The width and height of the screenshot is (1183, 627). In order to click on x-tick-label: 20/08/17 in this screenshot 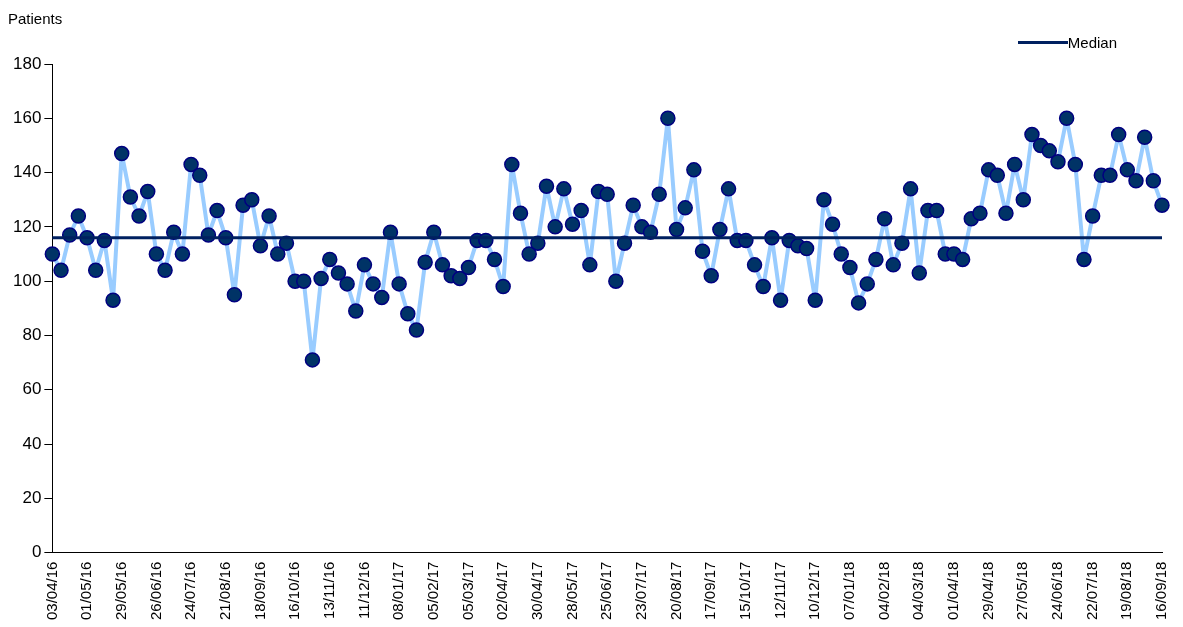, I will do `click(675, 590)`.